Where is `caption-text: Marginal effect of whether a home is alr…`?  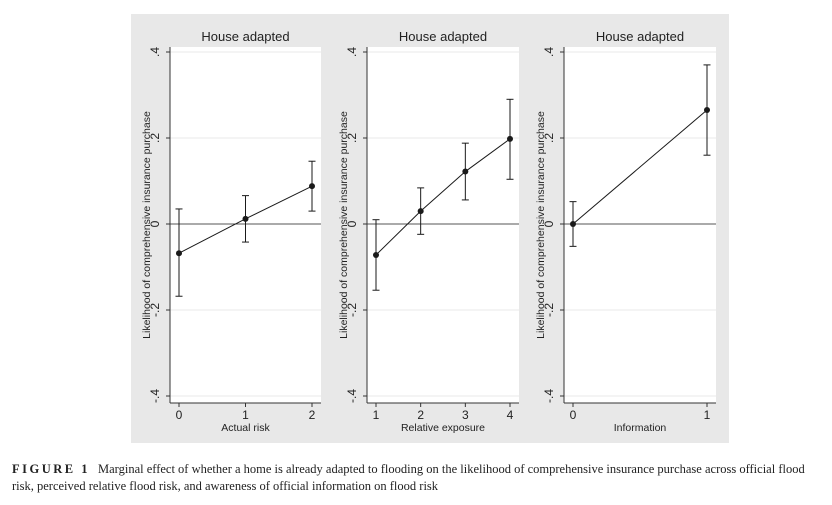
caption-text: Marginal effect of whether a home is alr… is located at coordinates (408, 477).